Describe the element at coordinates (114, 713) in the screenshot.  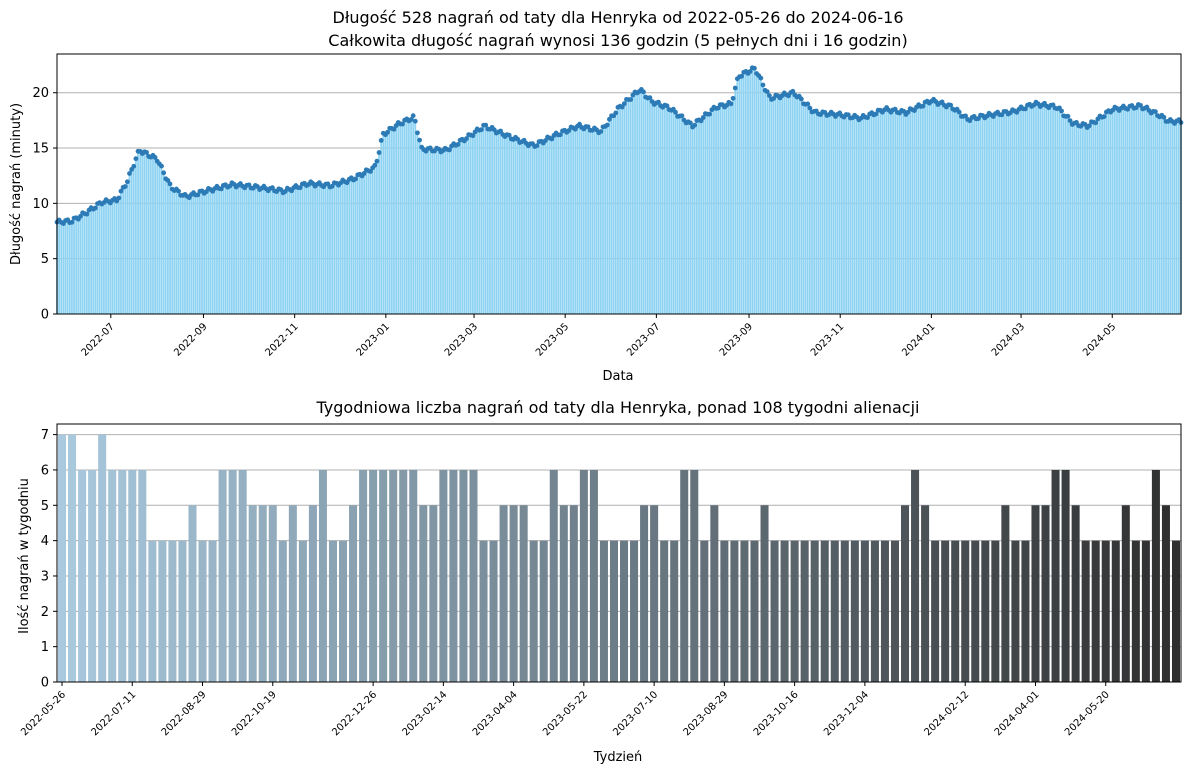
I see `bottom-x-tick-label: 2022-07-11` at that location.